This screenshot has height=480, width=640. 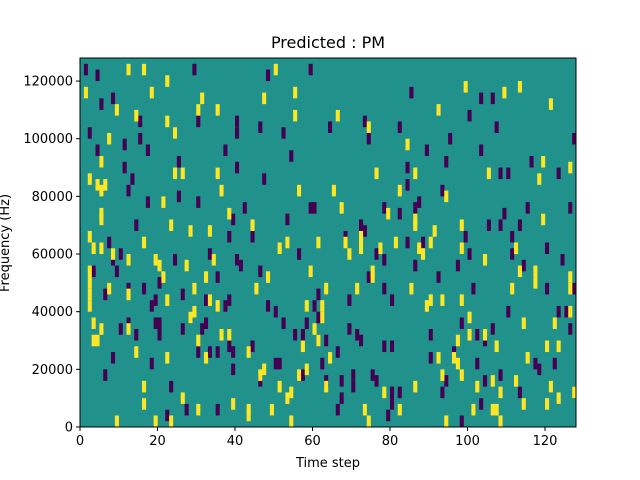 I want to click on y-tick-label: 120000, so click(x=48, y=82).